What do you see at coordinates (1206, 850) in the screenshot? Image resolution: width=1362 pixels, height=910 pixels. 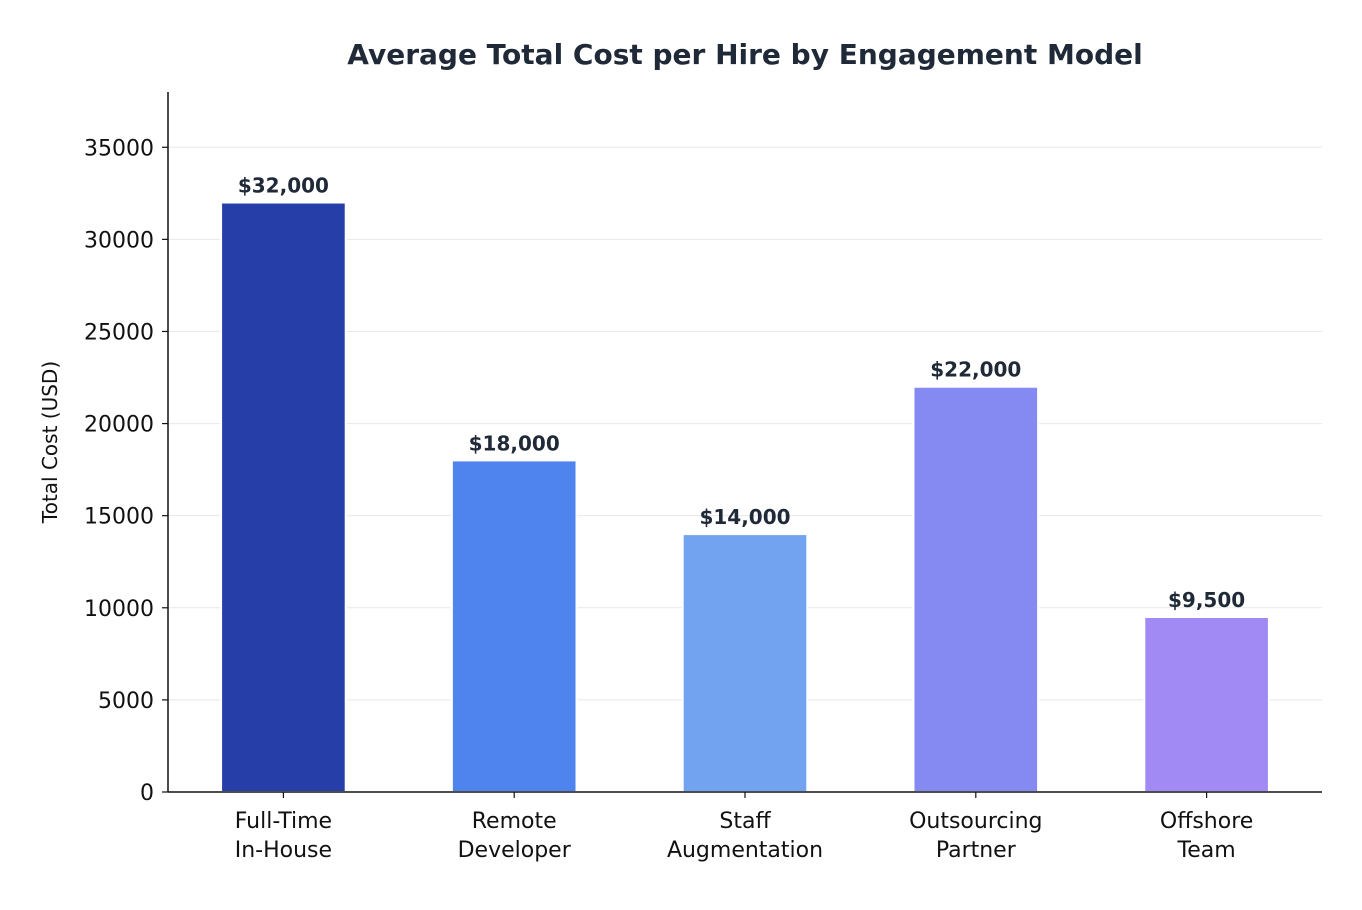 I see `x-tick-label: Team` at bounding box center [1206, 850].